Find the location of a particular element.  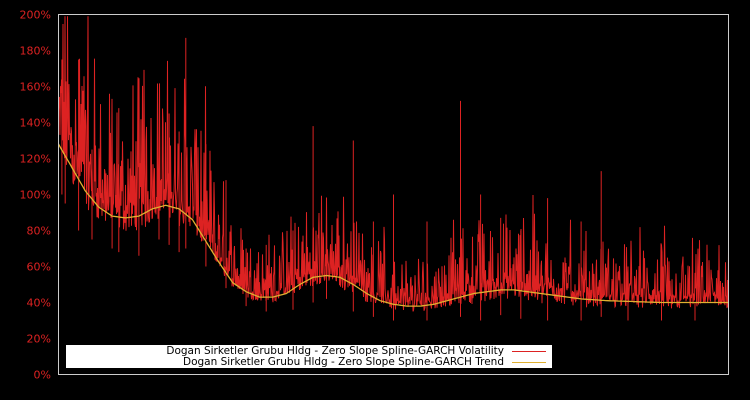

y-tick-label: 160% is located at coordinates (35, 87).